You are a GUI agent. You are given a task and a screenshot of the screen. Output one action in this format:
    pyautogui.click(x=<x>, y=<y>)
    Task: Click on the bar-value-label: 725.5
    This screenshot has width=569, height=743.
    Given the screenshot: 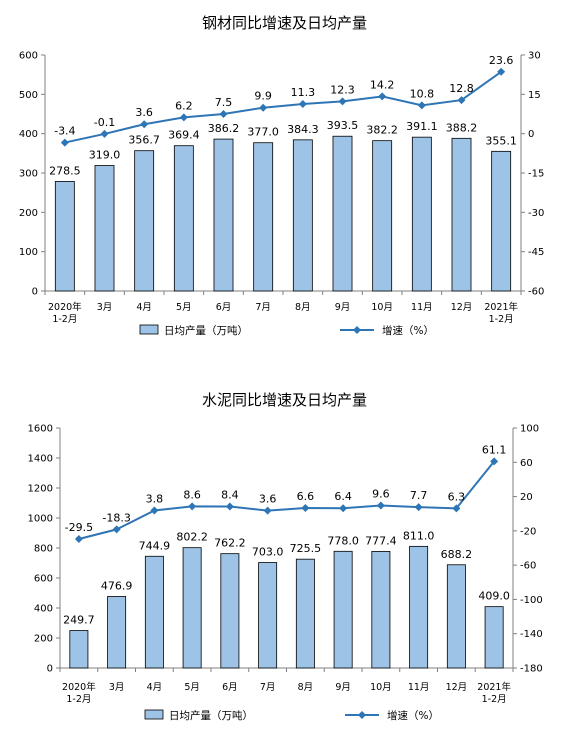 What is the action you would take?
    pyautogui.click(x=306, y=548)
    